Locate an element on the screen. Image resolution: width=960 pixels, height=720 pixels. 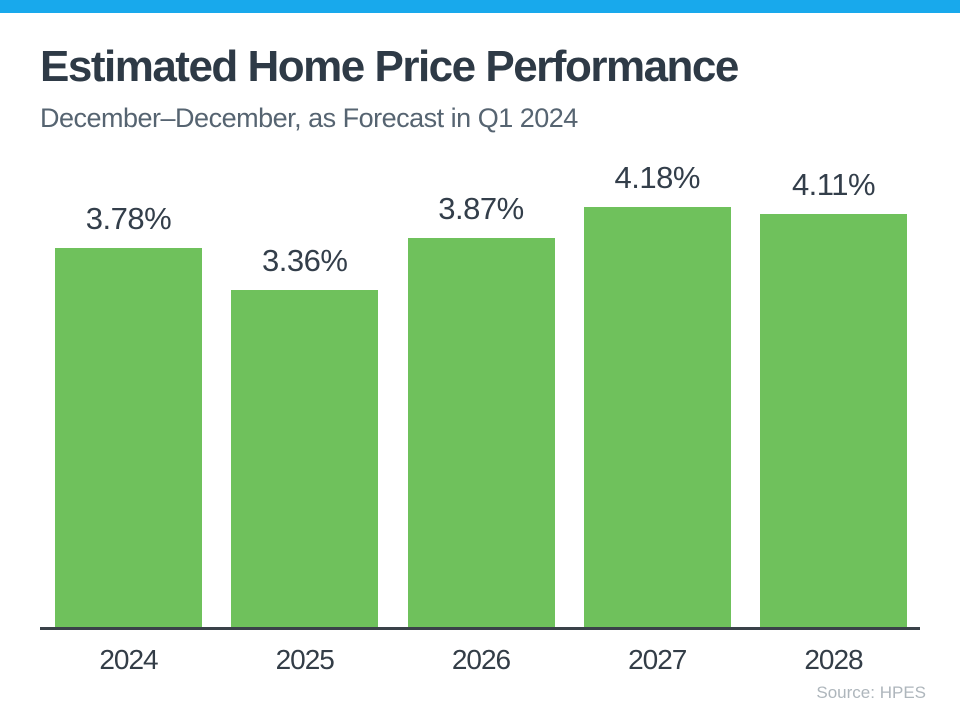
bar-group: 4.11% is located at coordinates (833, 397).